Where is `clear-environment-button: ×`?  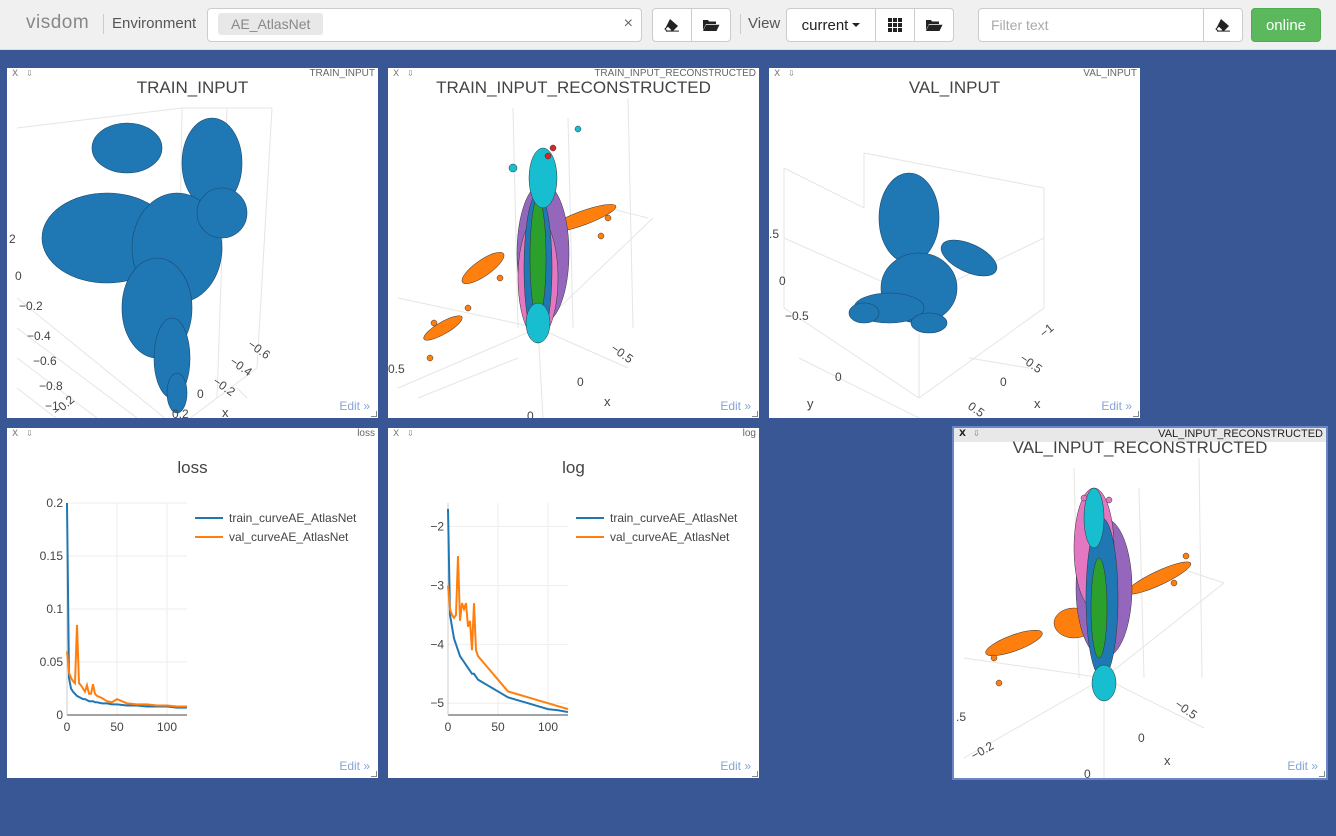
clear-environment-button: × is located at coordinates (628, 23).